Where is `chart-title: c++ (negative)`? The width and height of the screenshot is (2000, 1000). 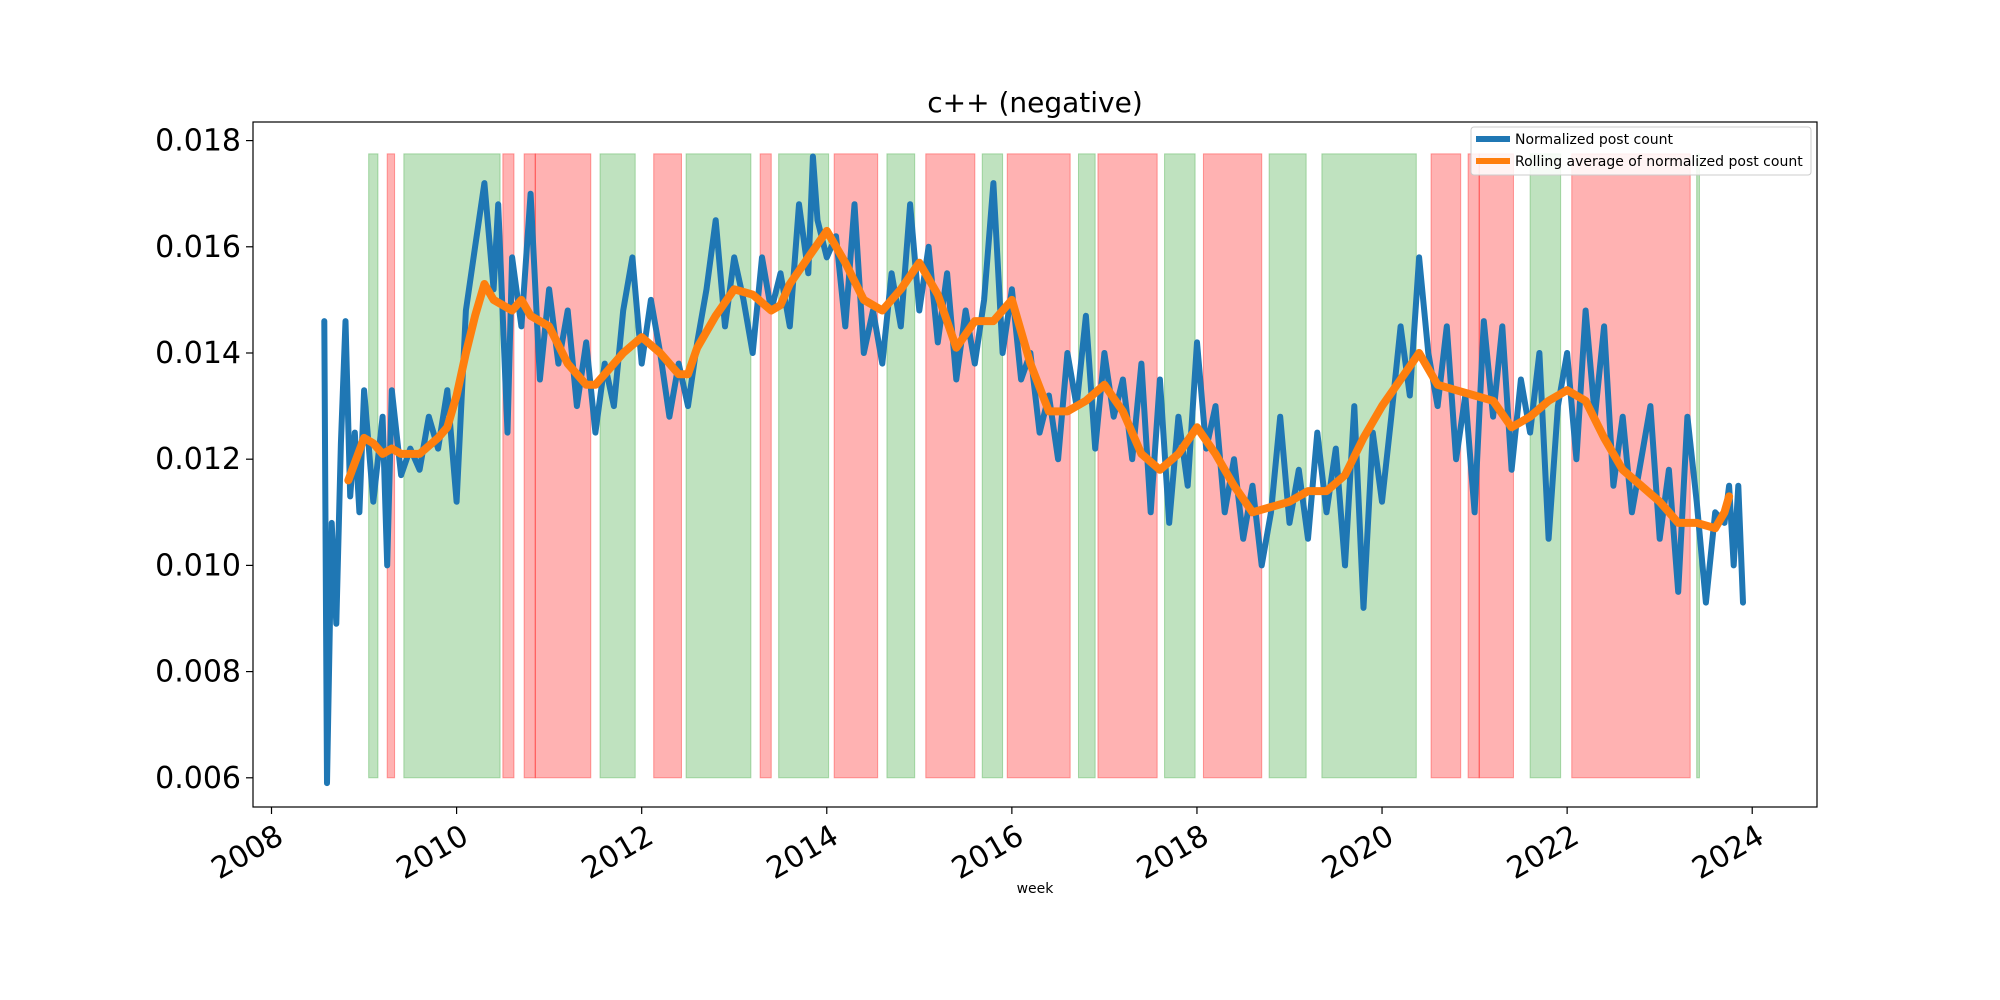
chart-title: c++ (negative) is located at coordinates (1035, 102).